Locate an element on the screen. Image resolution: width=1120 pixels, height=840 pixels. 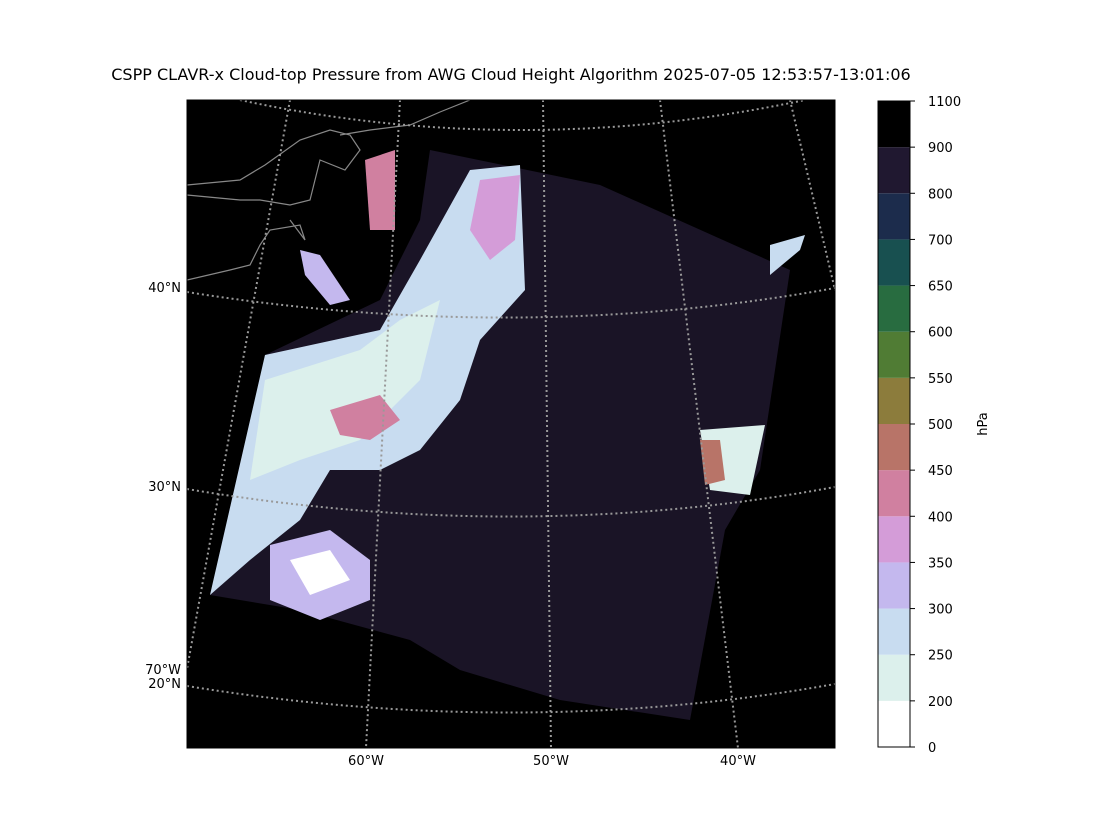
colorbar-tick-label: 800 is located at coordinates (940, 194).